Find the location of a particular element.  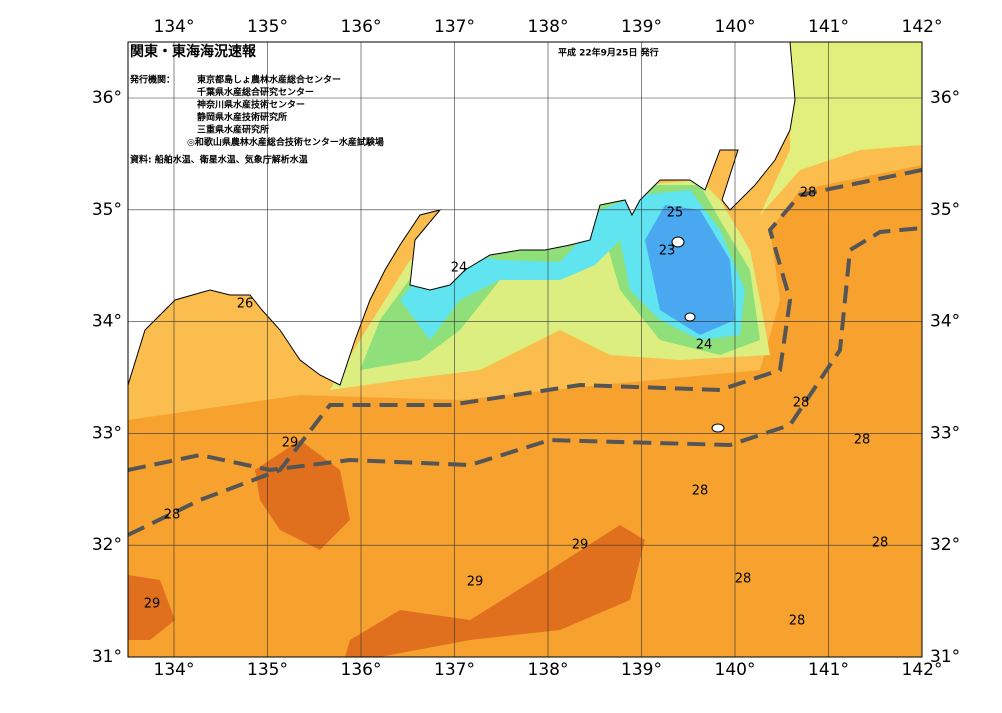

agency: ◎和歌山県農林水産総合技術センター水産試験場 is located at coordinates (285, 142).